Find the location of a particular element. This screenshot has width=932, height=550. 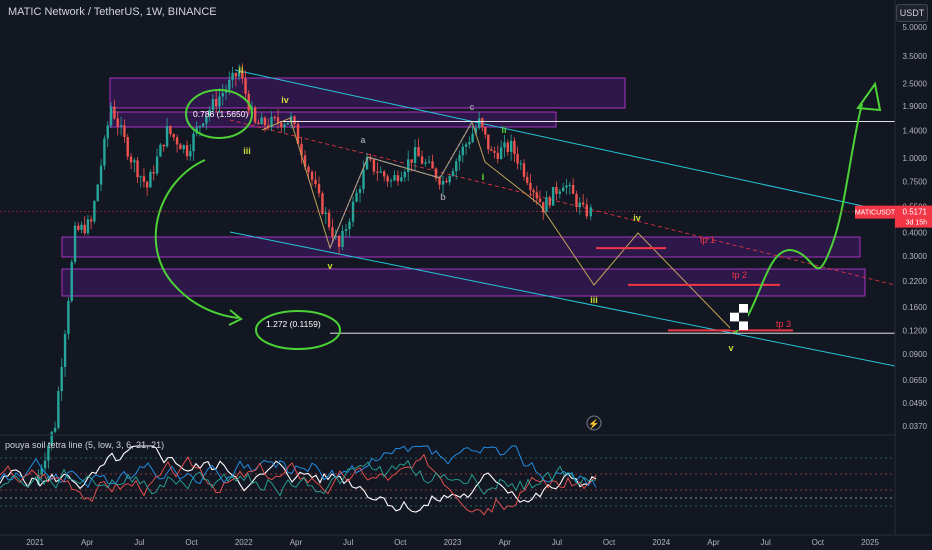

wave-label: b is located at coordinates (443, 197).